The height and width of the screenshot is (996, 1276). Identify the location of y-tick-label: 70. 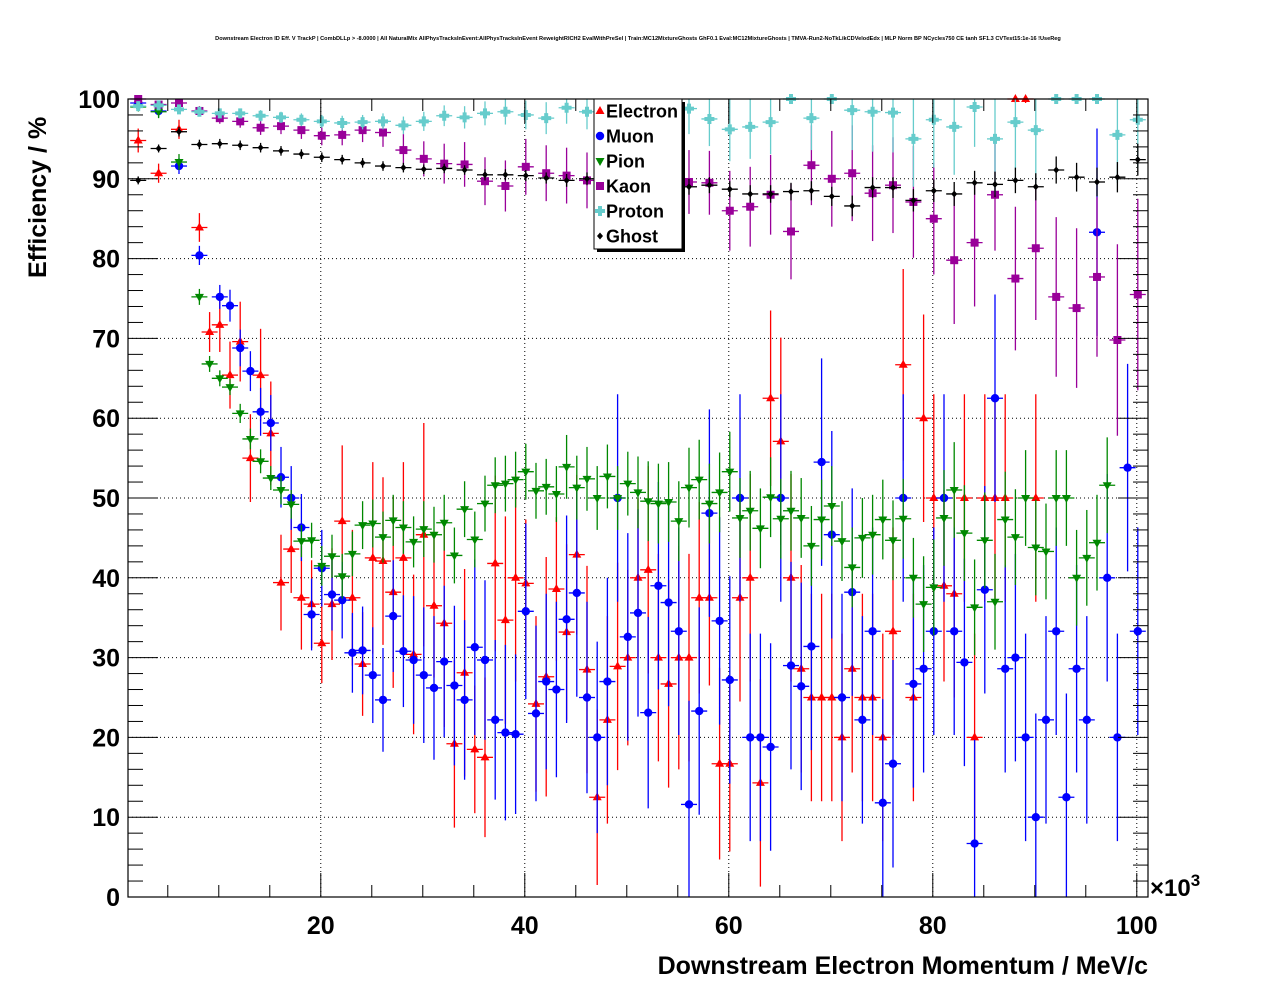
(106, 339).